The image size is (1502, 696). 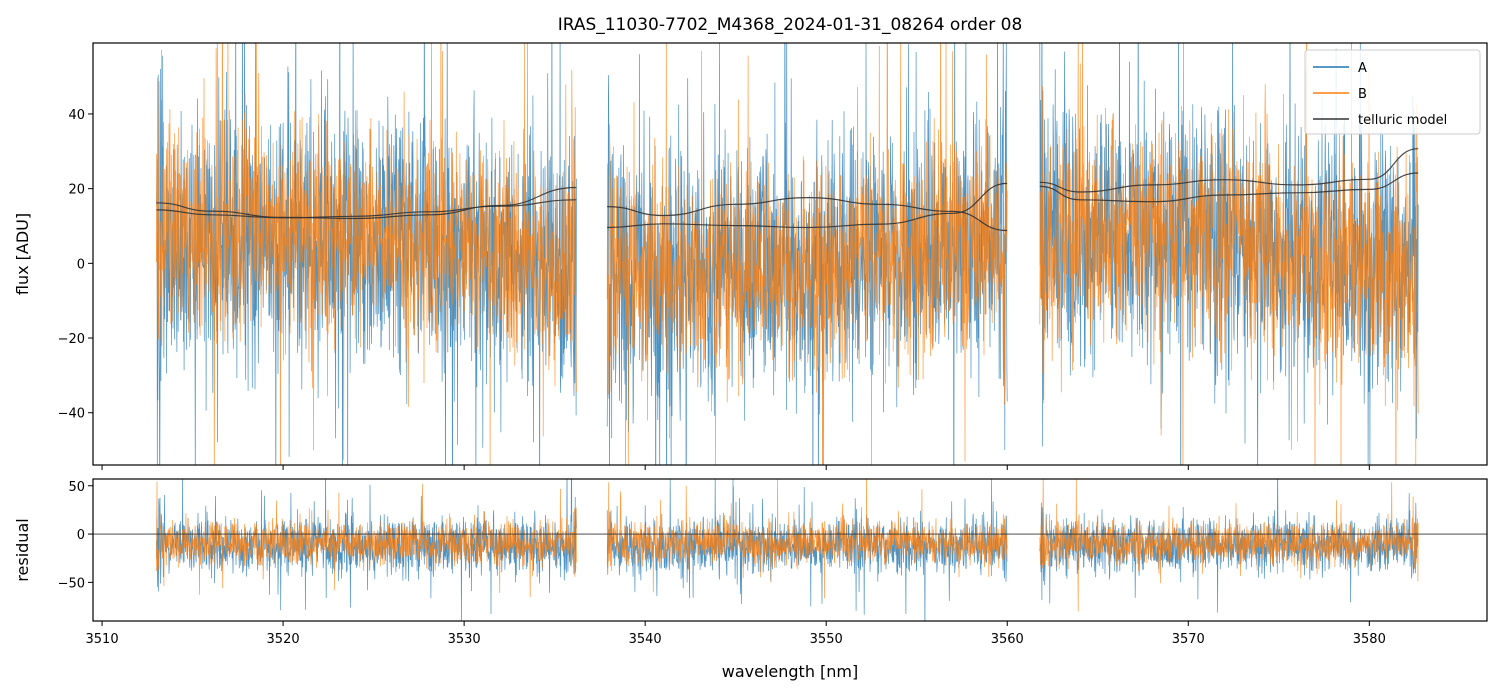 I want to click on y-tick-label: −20, so click(x=71, y=339).